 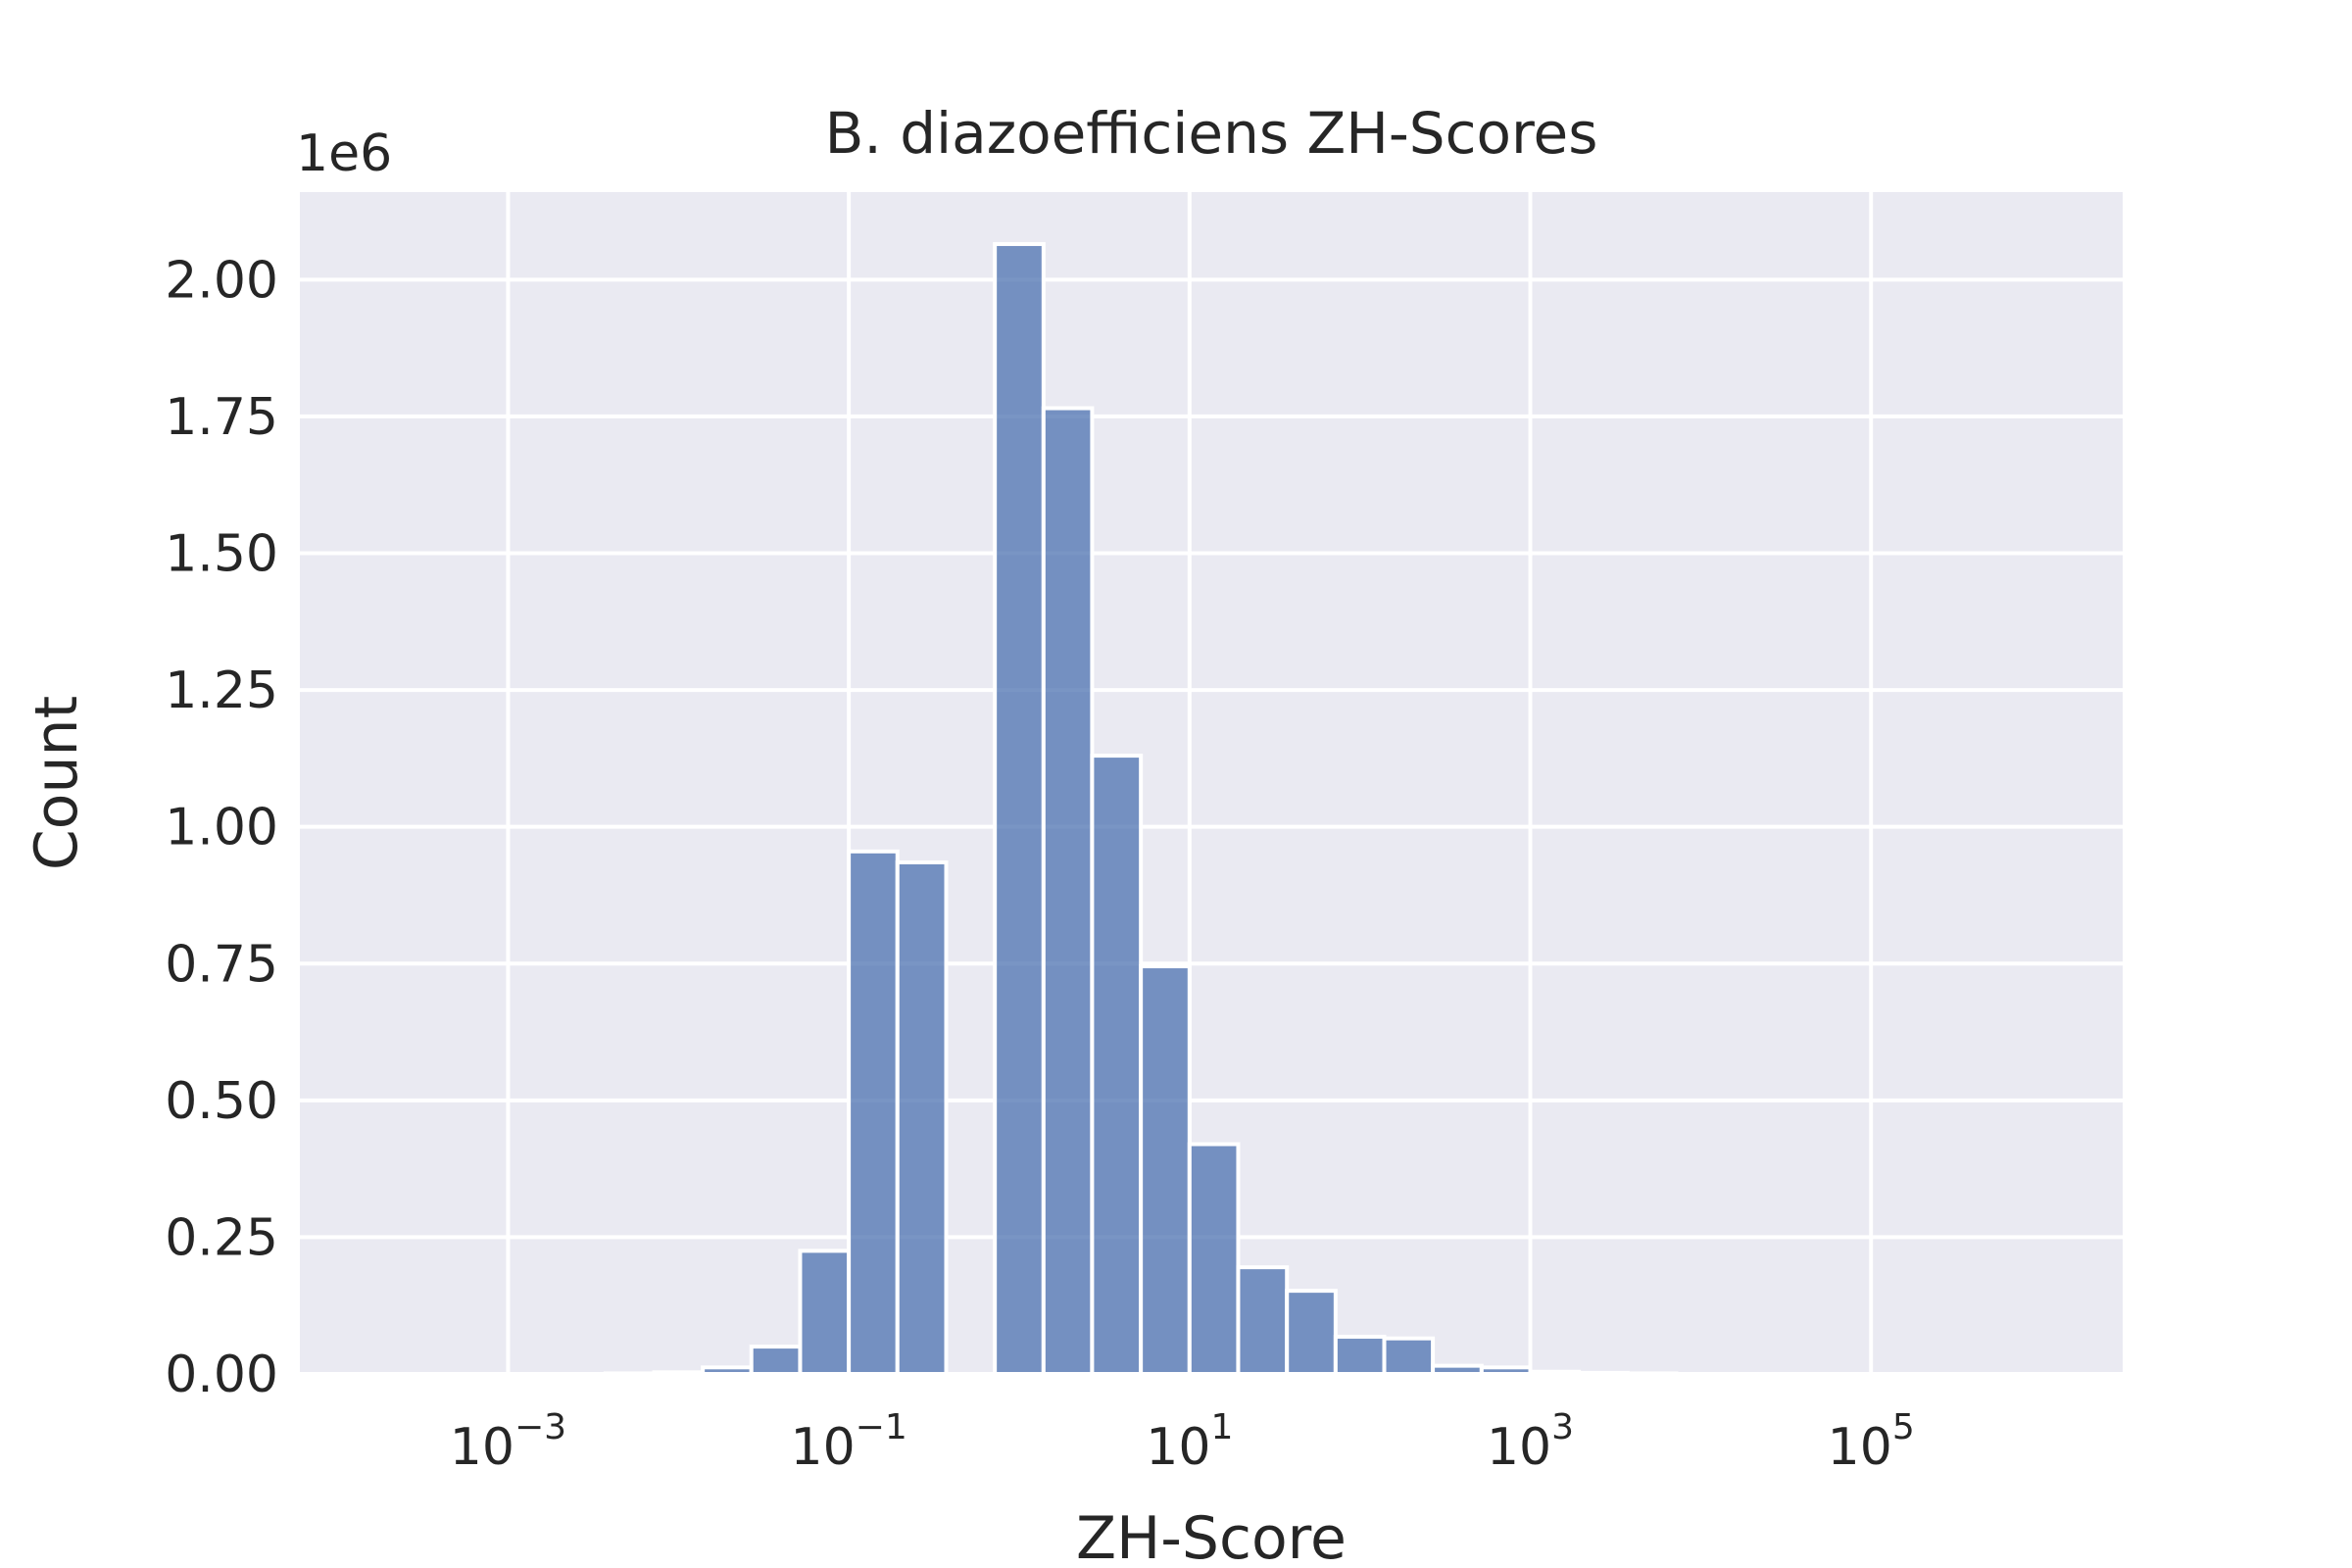 What do you see at coordinates (221, 964) in the screenshot?
I see `y-tick-label: 0.75` at bounding box center [221, 964].